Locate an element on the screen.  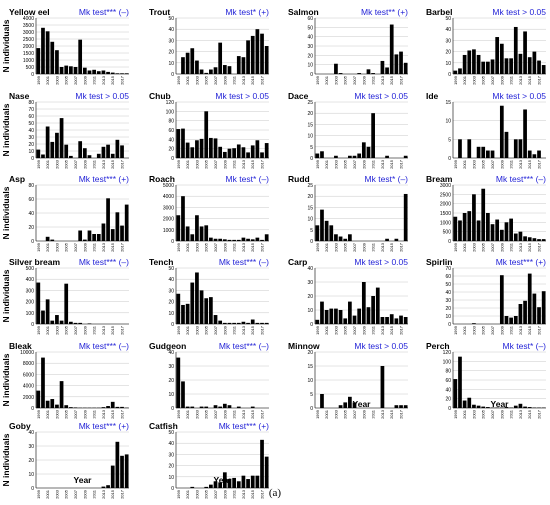
x-tick-label: 2007 is located at coordinates (354, 330).